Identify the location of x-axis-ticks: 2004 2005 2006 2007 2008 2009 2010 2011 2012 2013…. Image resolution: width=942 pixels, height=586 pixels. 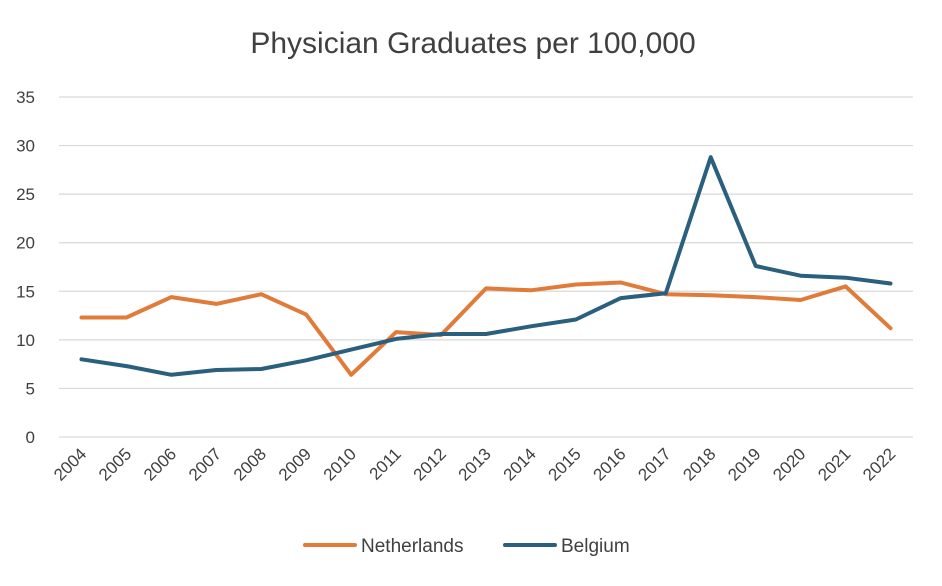
(474, 464).